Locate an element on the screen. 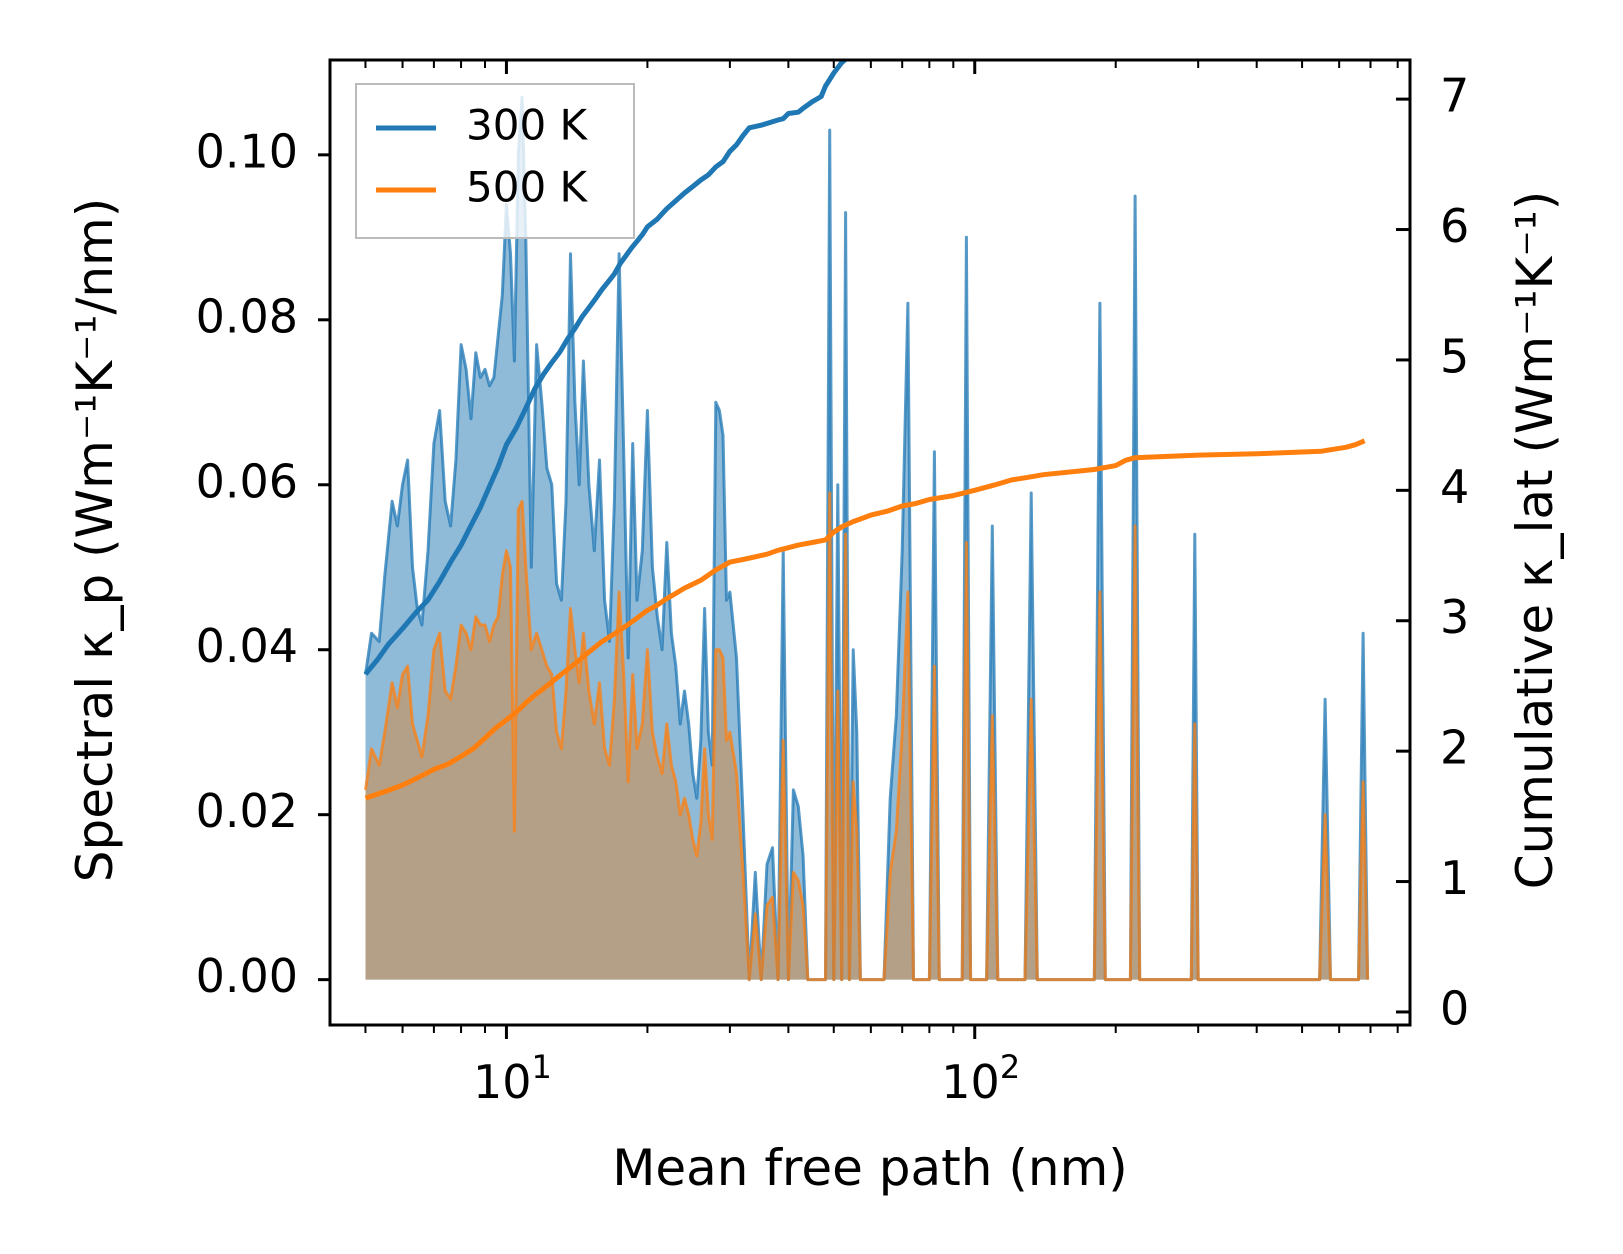 The height and width of the screenshot is (1254, 1623). y-left-tick-label: 0.00 is located at coordinates (247, 976).